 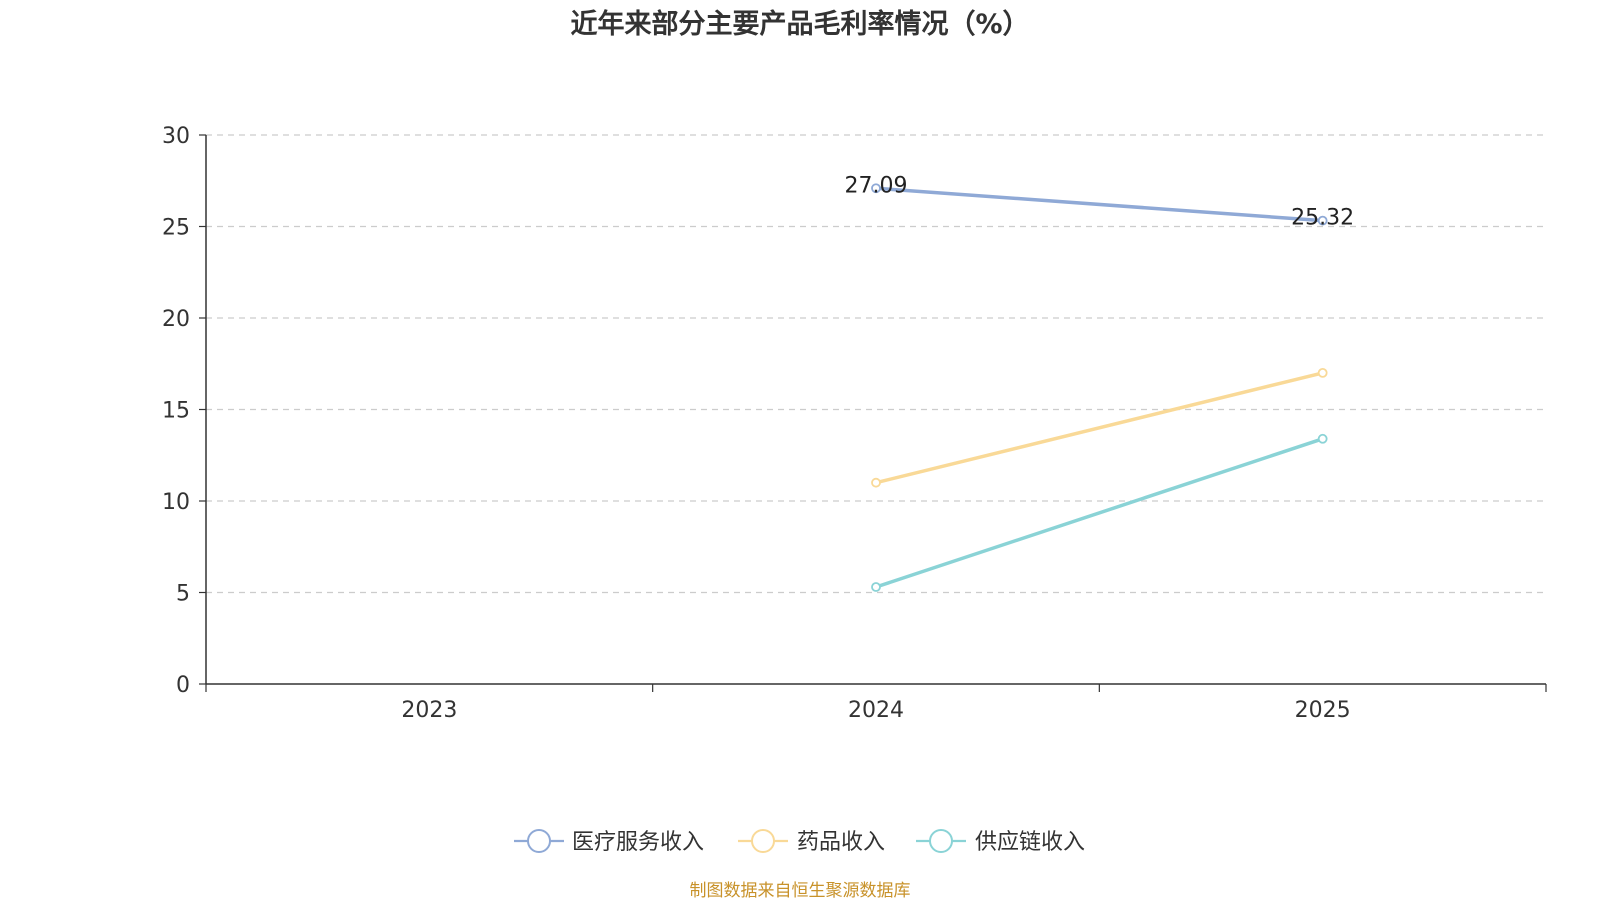 What do you see at coordinates (176, 411) in the screenshot?
I see `y-tick-label: 15` at bounding box center [176, 411].